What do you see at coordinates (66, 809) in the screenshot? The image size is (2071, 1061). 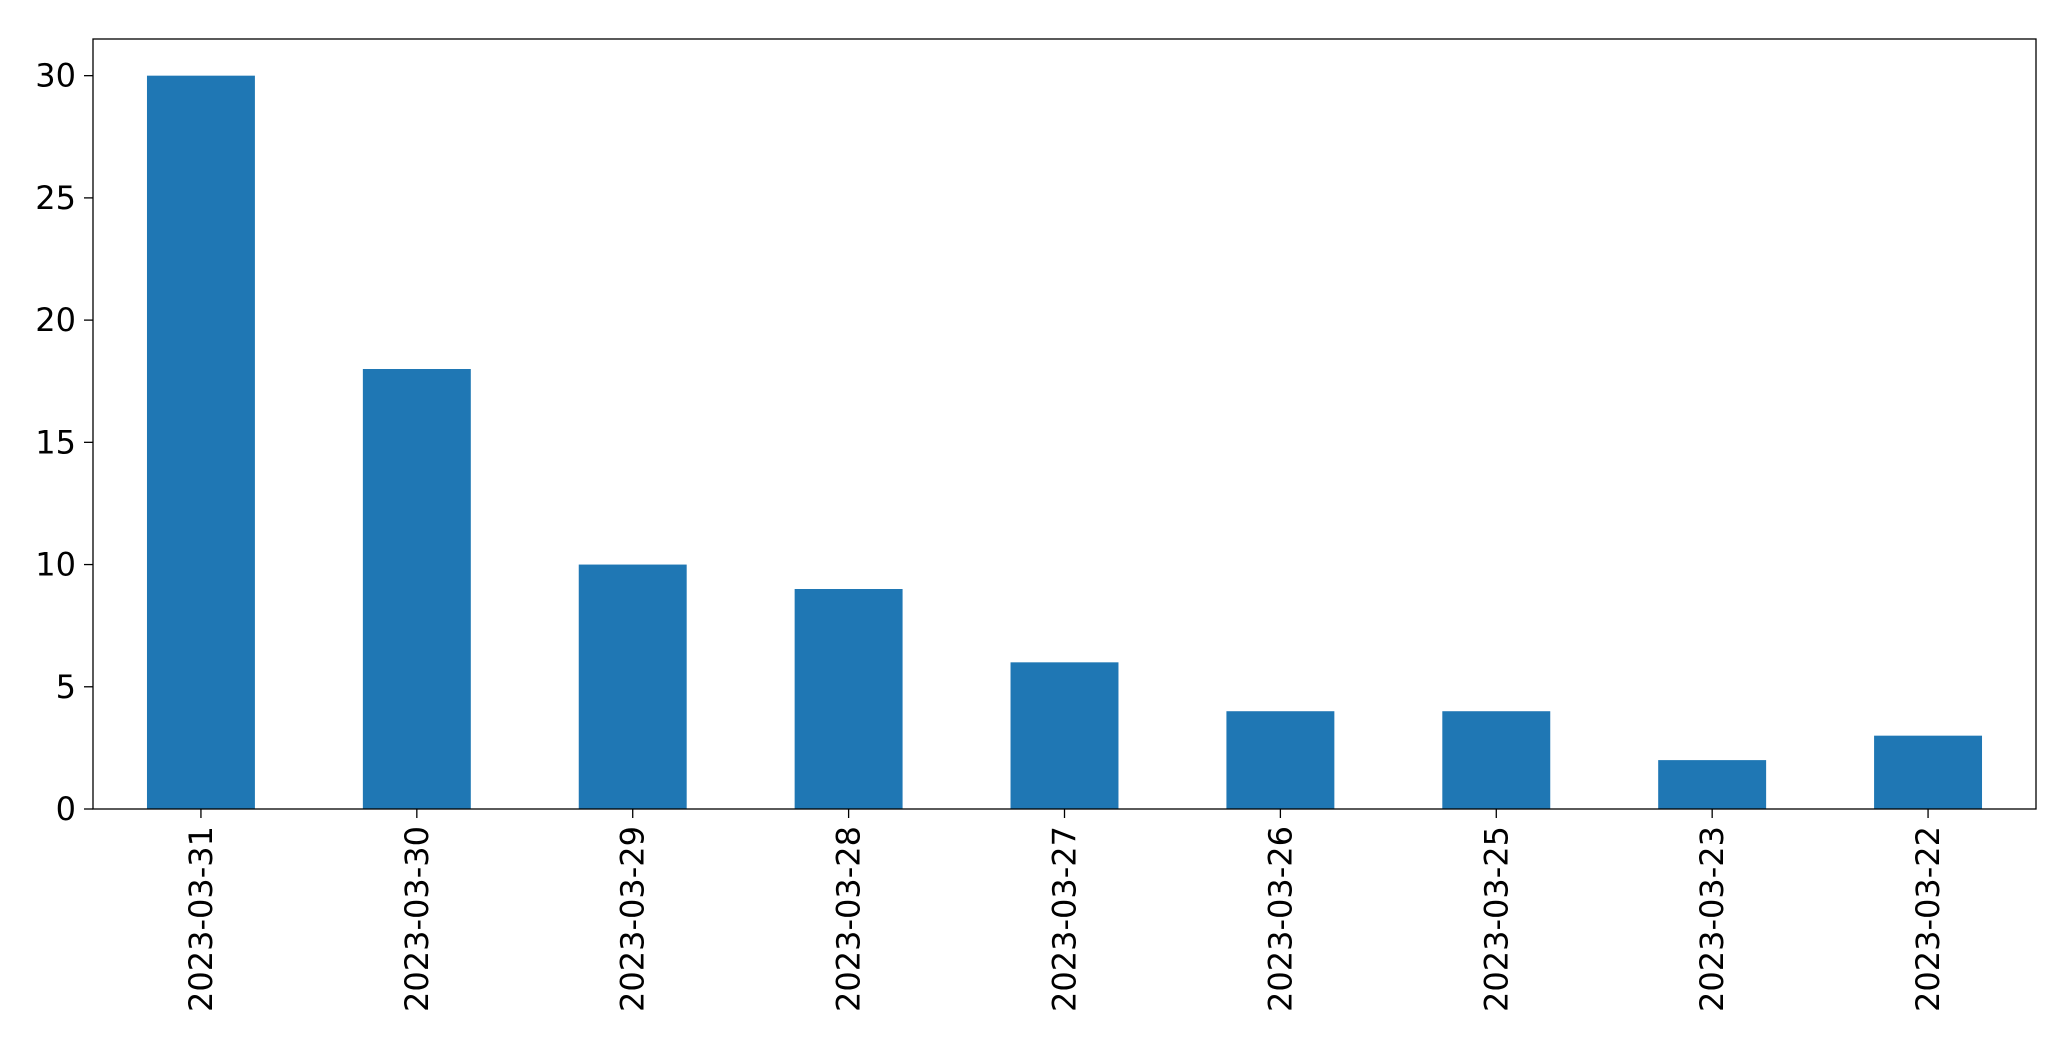 I see `y-tick-label: 0` at bounding box center [66, 809].